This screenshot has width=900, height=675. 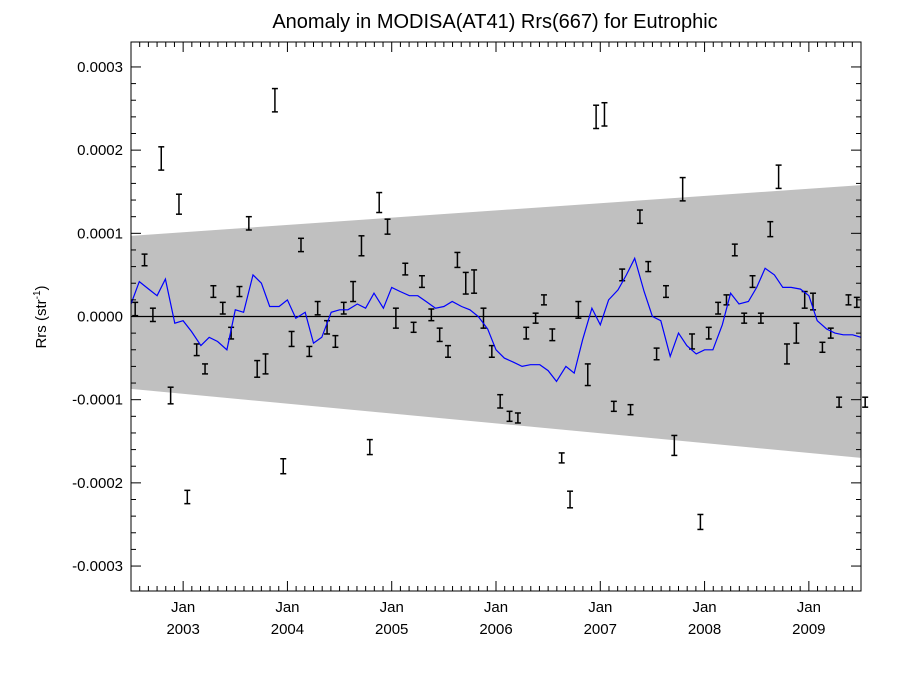 I want to click on x-tick-label-year: 2007, so click(x=600, y=629).